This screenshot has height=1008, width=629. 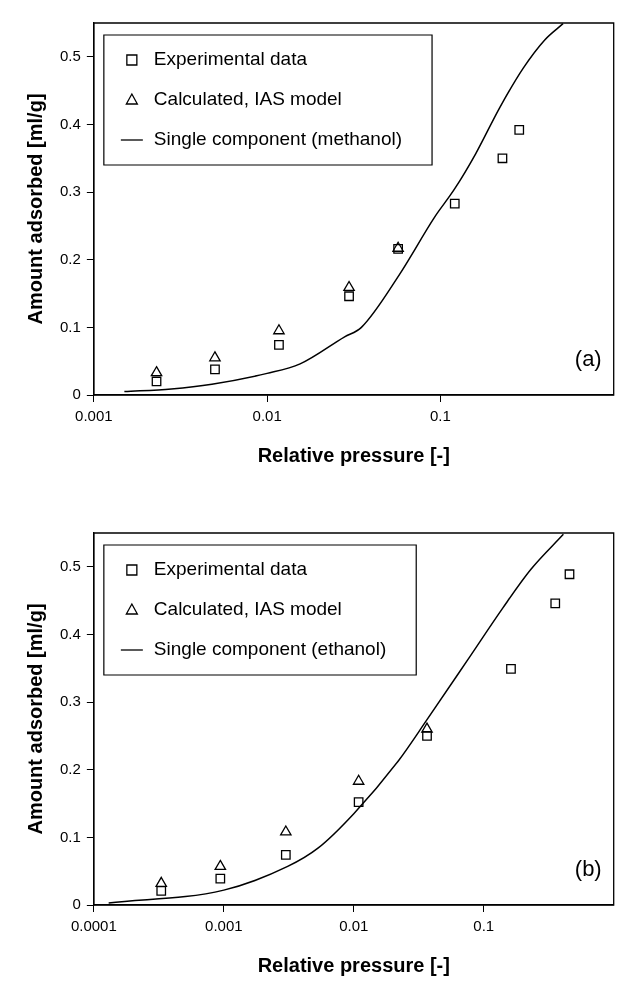 What do you see at coordinates (93, 926) in the screenshot?
I see `x-tick-label: 0.0001` at bounding box center [93, 926].